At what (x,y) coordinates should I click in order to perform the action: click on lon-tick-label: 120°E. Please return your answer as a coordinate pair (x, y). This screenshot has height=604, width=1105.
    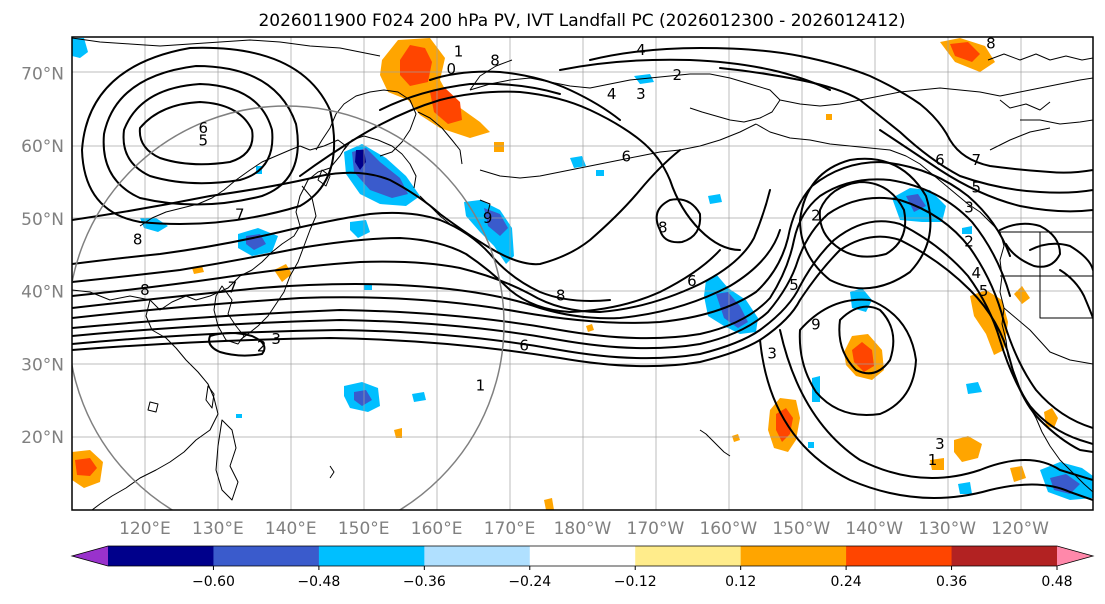
    Looking at the image, I should click on (145, 529).